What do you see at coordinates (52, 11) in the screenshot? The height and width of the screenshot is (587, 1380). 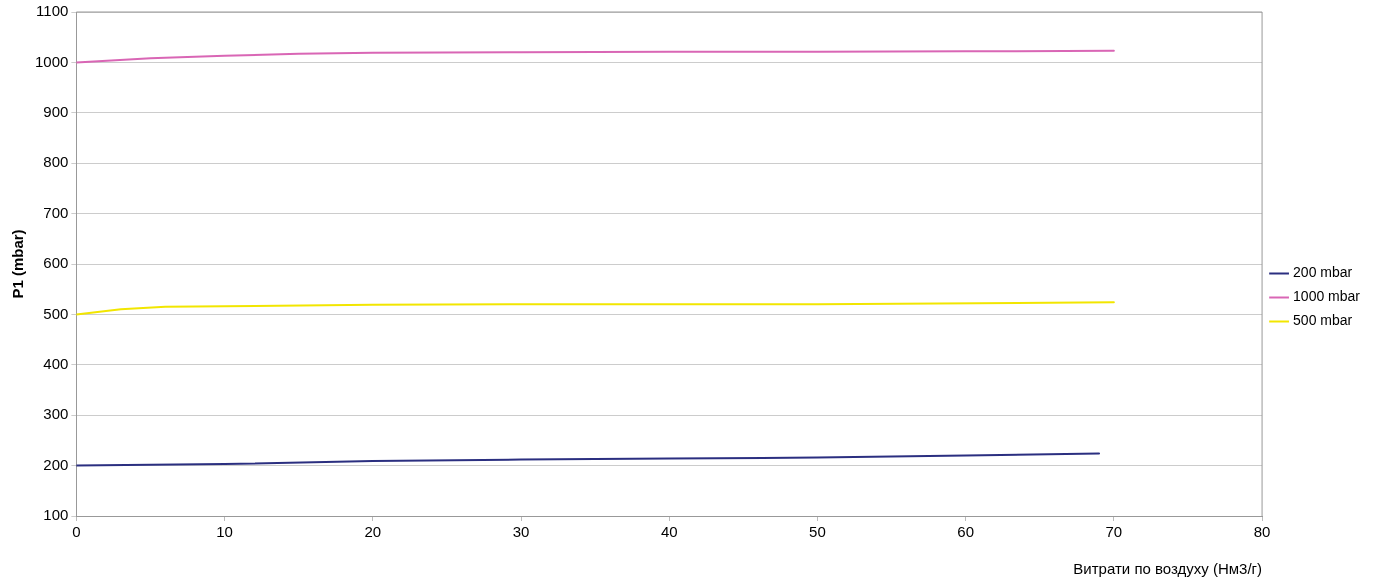 I see `y-tick-label: 1100` at bounding box center [52, 11].